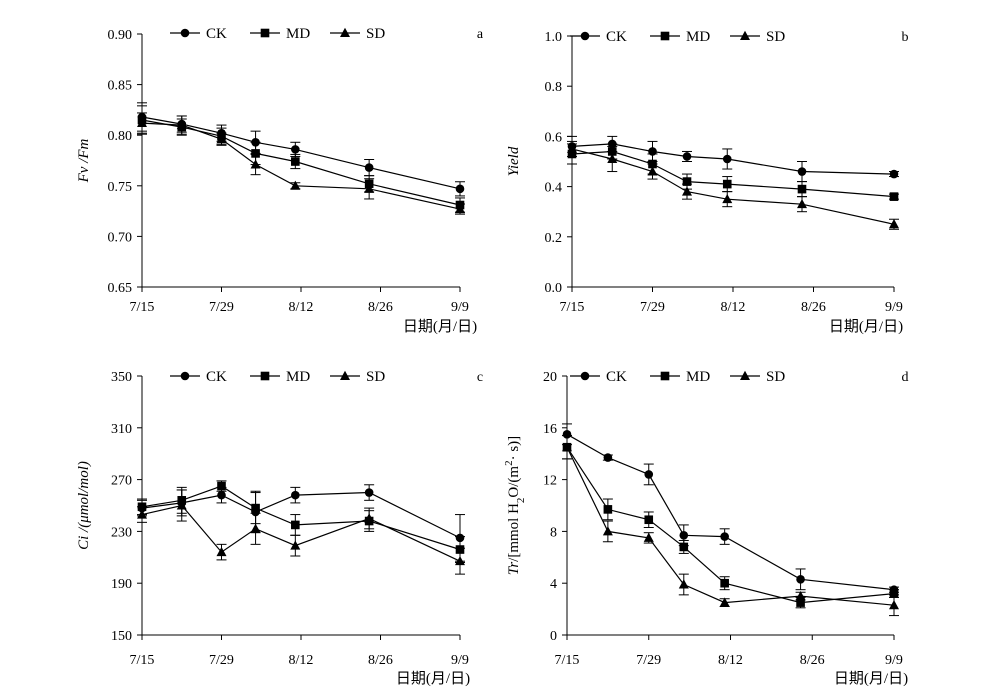 Image resolution: width=1000 pixels, height=696 pixels. I want to click on y-tick-label: 0.2, so click(554, 238).